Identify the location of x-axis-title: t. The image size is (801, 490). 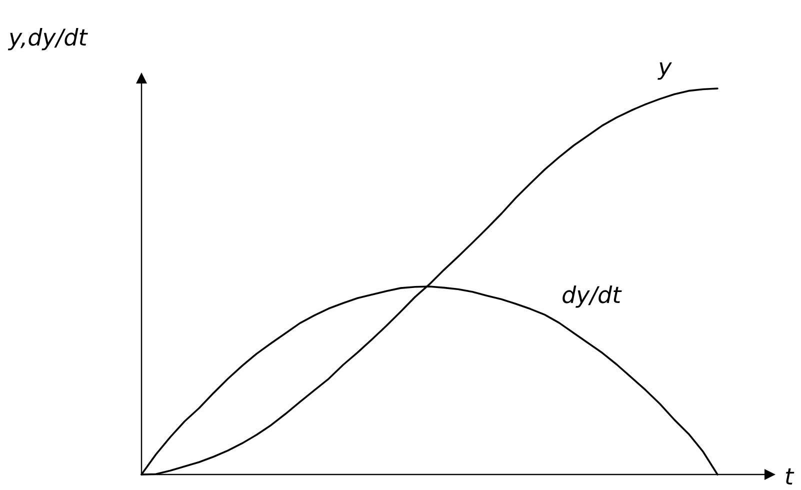
(789, 477).